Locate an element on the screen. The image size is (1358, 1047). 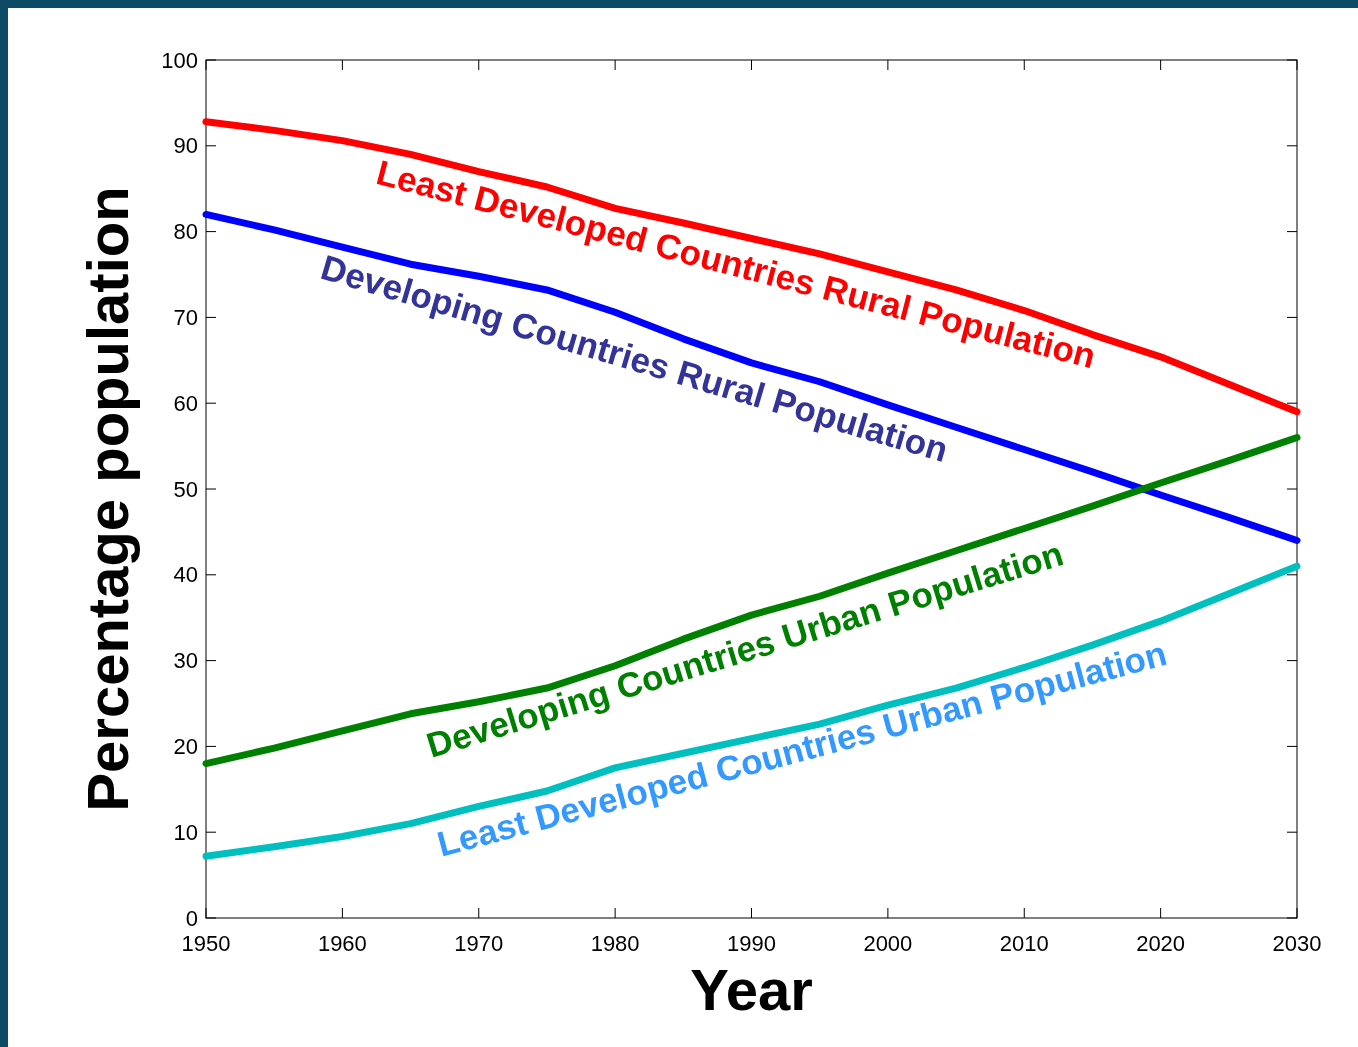
y-tick-label: 40 is located at coordinates (185, 575).